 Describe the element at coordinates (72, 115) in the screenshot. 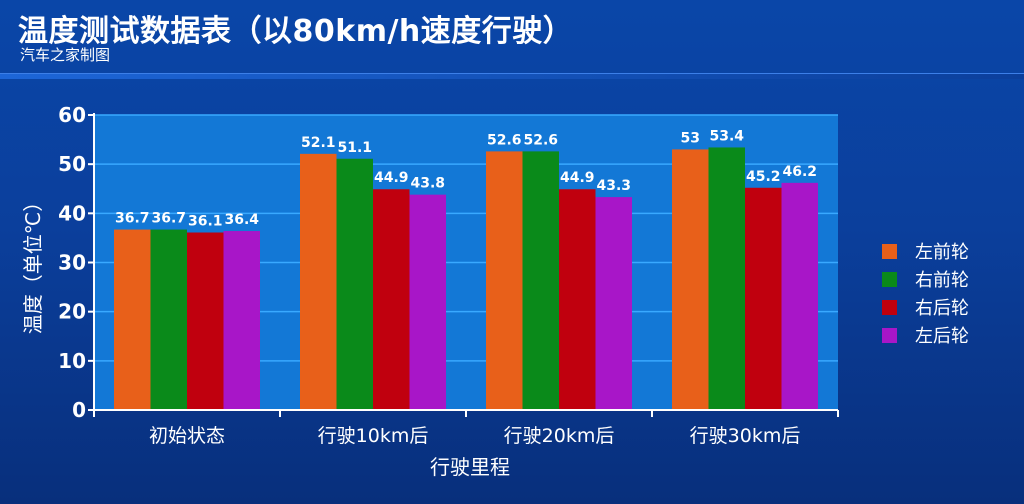

I see `y-tick-label: 60` at that location.